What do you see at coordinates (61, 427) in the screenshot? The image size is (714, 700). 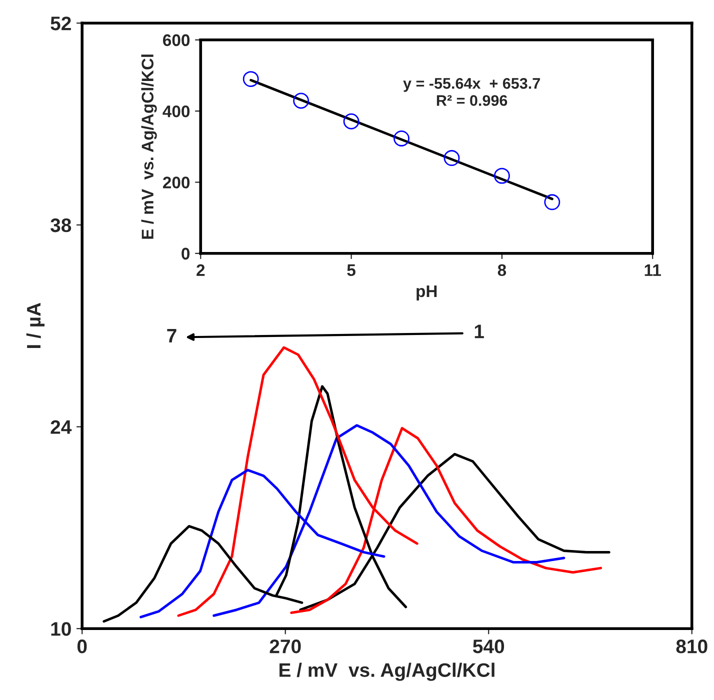 I see `y-tick-label: 24` at bounding box center [61, 427].